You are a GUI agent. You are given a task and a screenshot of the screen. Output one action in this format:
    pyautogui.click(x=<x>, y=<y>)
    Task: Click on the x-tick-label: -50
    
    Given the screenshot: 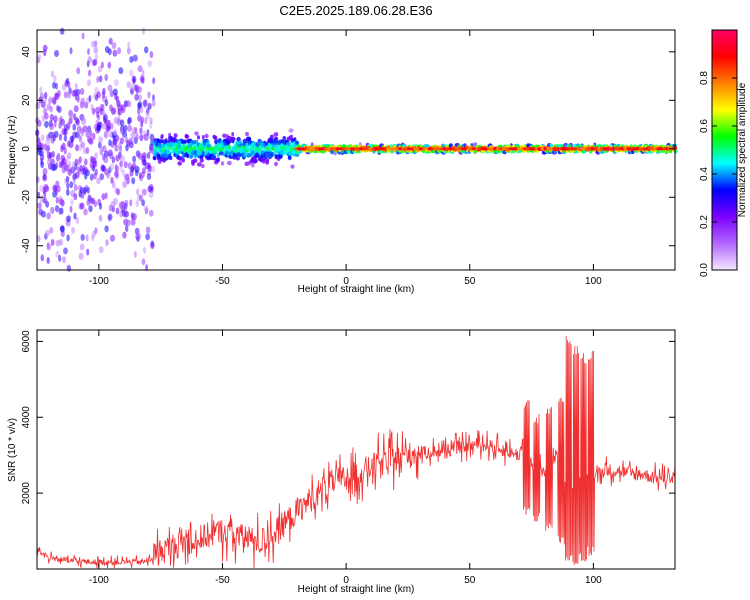 What is the action you would take?
    pyautogui.click(x=222, y=580)
    